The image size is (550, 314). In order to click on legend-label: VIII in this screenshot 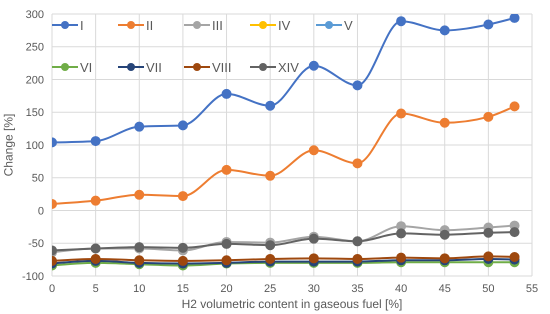, I will do `click(222, 67)`.